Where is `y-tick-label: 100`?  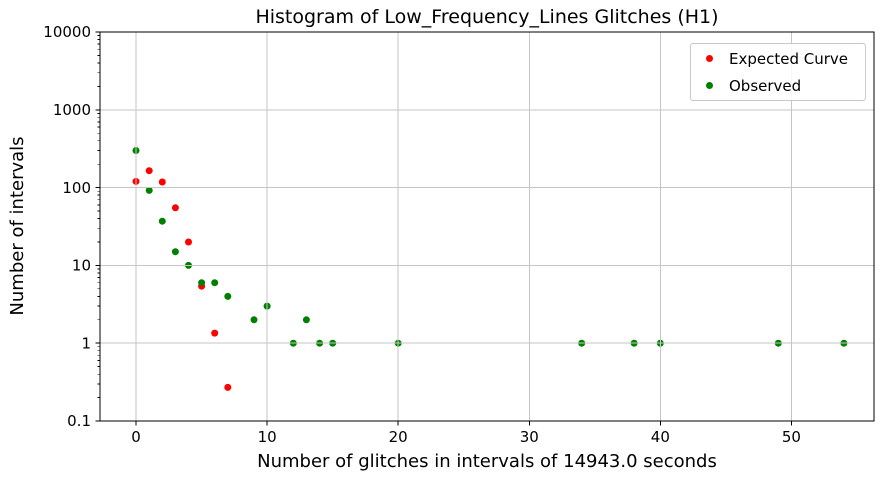 y-tick-label: 100 is located at coordinates (76, 188).